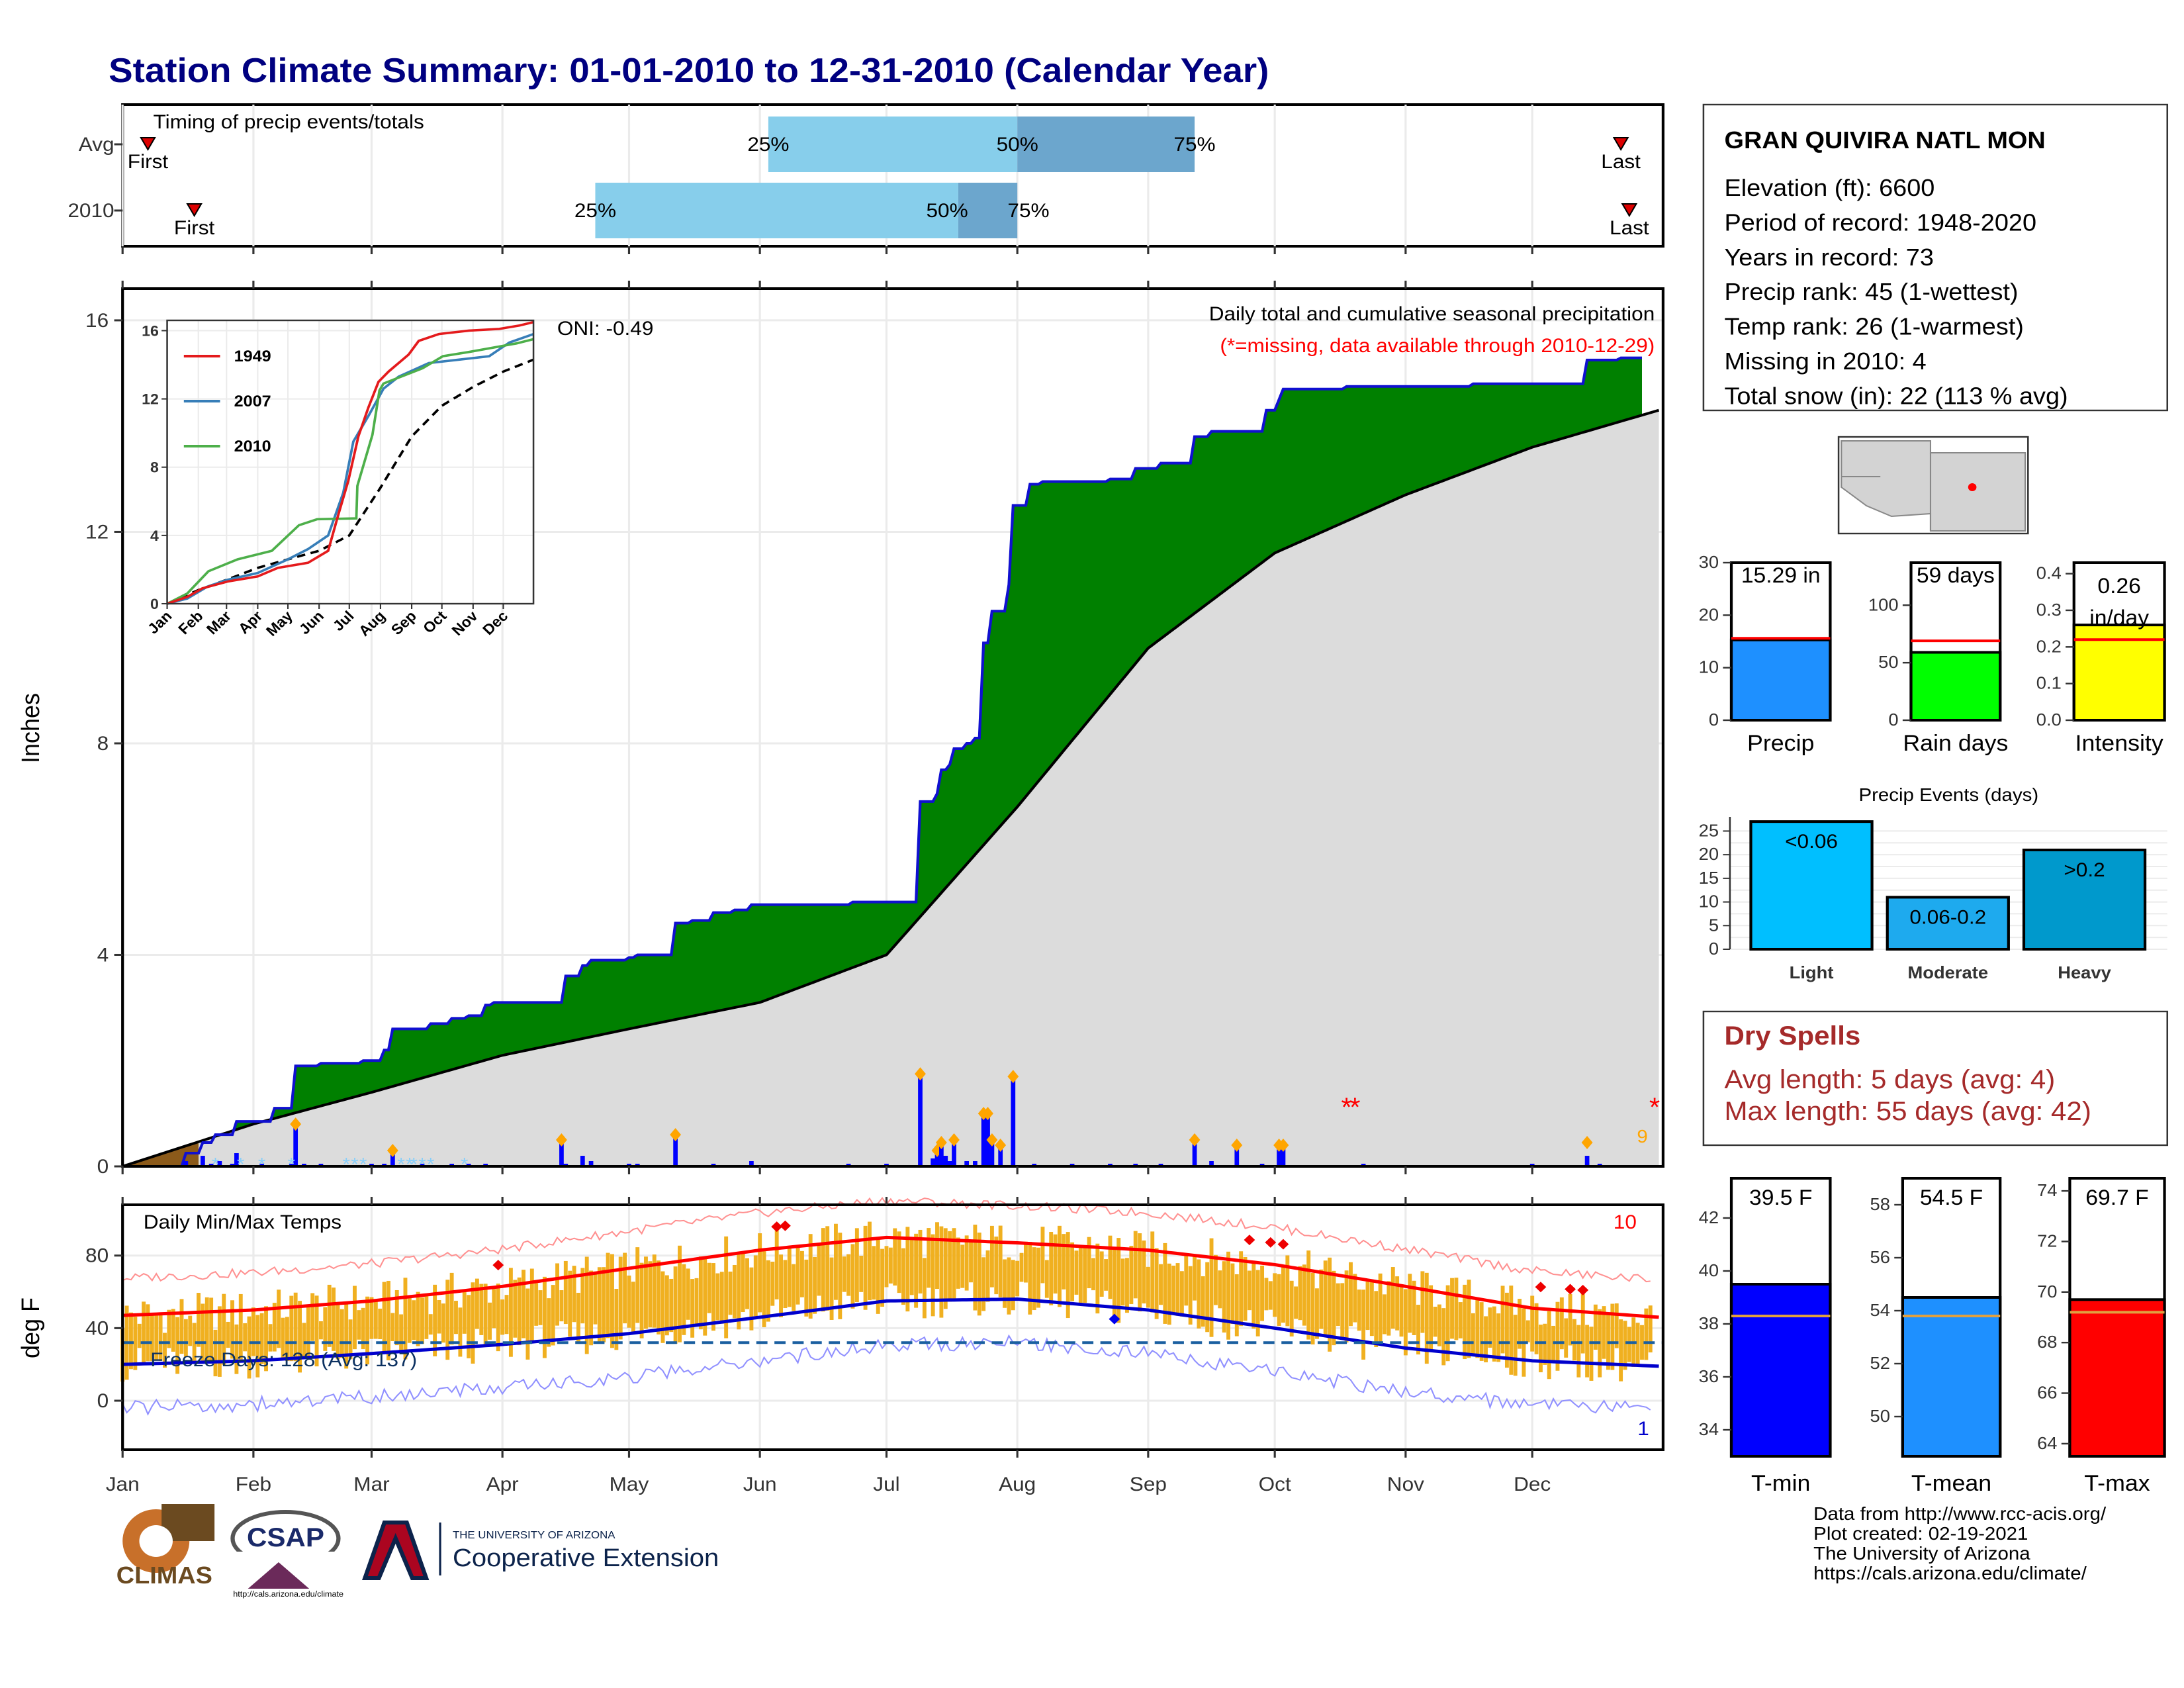 This screenshot has width=2184, height=1688. Describe the element at coordinates (1935, 1078) in the screenshot. I see `dry-box` at that location.